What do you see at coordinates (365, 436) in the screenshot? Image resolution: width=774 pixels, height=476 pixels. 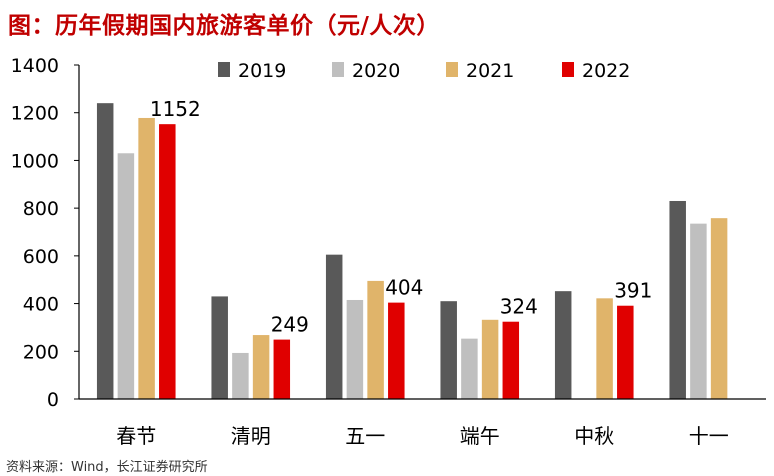 I see `category-label-五一: 五一` at bounding box center [365, 436].